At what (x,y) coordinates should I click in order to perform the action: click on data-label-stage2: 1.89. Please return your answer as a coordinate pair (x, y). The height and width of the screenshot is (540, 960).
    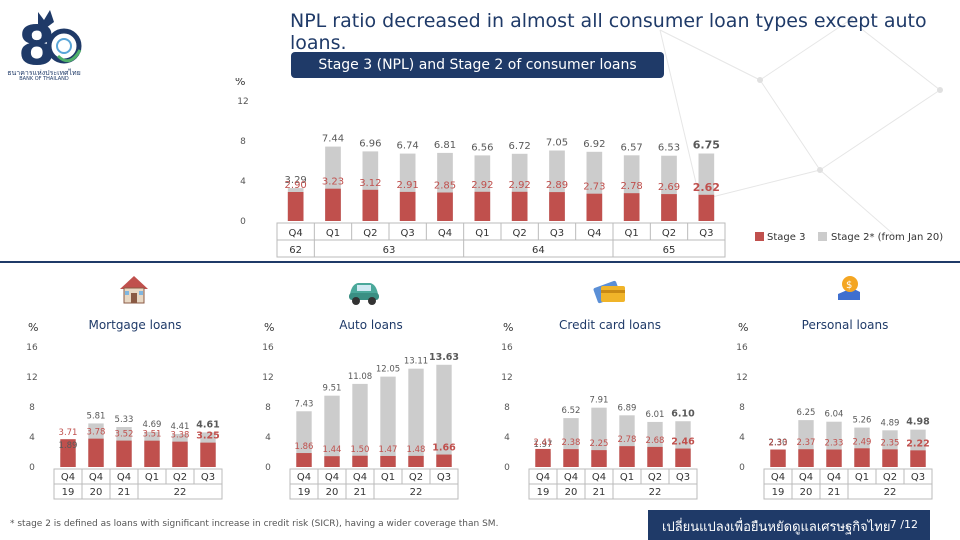
    Looking at the image, I should click on (68, 446).